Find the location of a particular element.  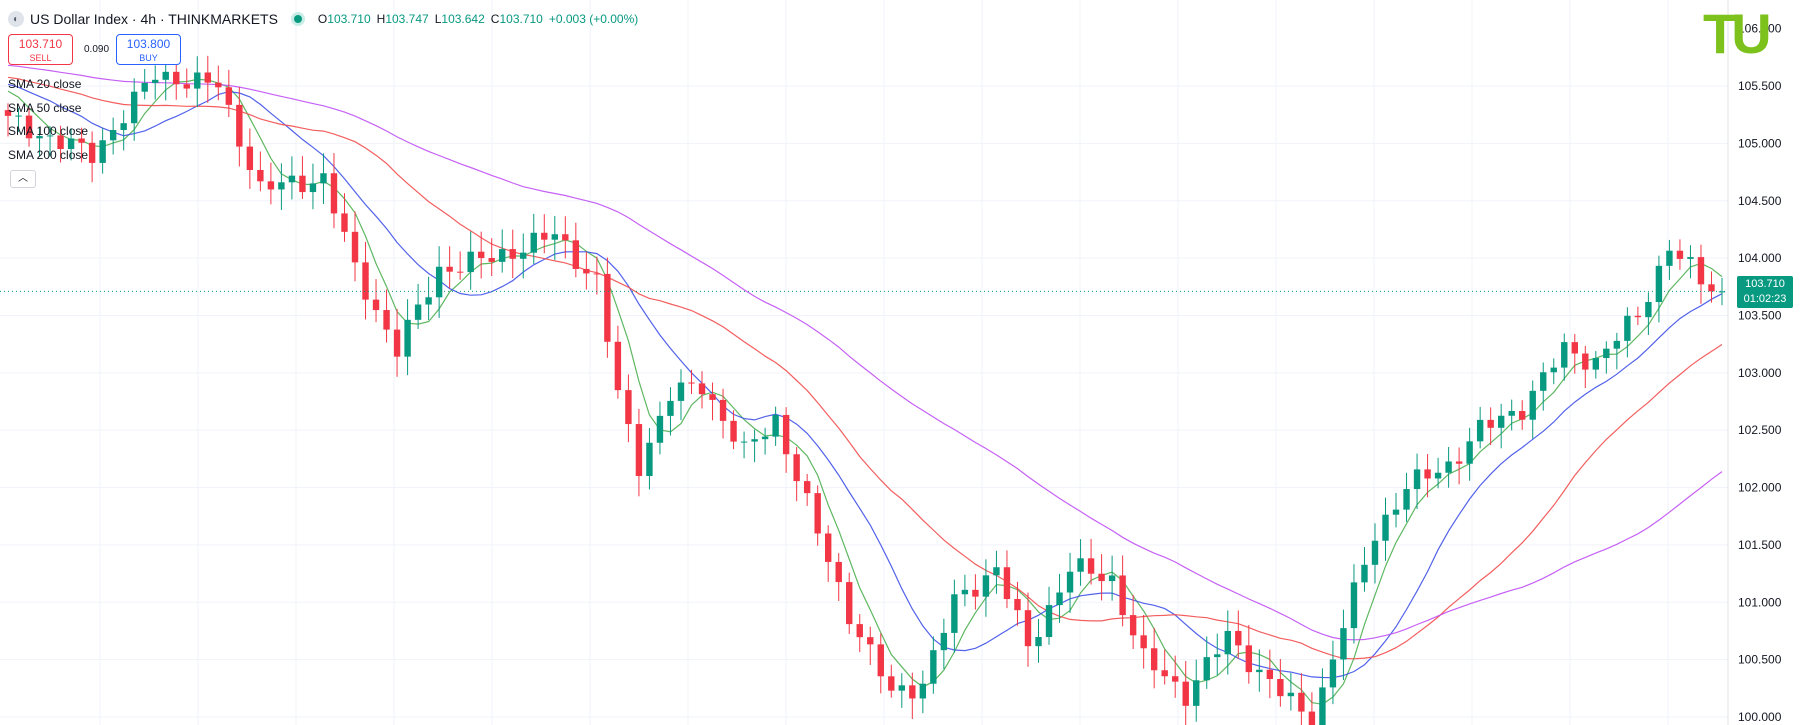

buy-button: 103.800 BUY is located at coordinates (148, 49).